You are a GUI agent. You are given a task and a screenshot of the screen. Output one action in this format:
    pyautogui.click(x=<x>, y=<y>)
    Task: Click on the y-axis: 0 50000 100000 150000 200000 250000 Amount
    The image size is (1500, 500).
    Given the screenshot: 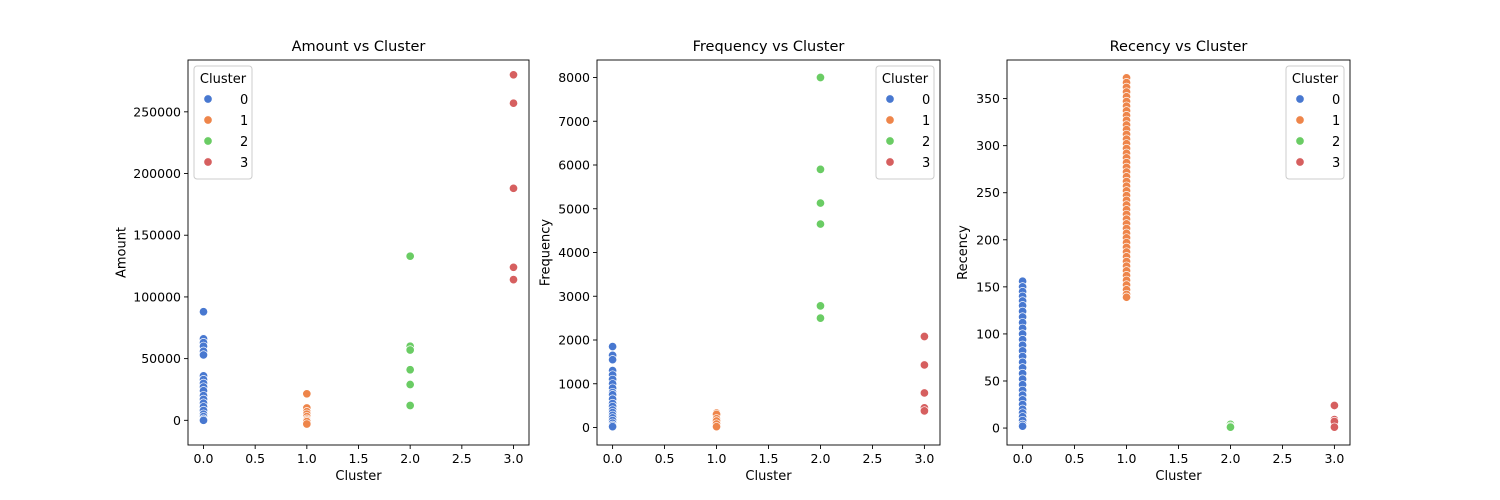 What is the action you would take?
    pyautogui.click(x=151, y=266)
    